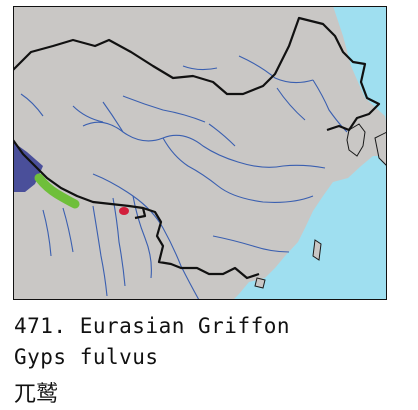 Image resolution: width=418 pixels, height=410 pixels. Describe the element at coordinates (380, 149) in the screenshot. I see `japan-land` at that location.